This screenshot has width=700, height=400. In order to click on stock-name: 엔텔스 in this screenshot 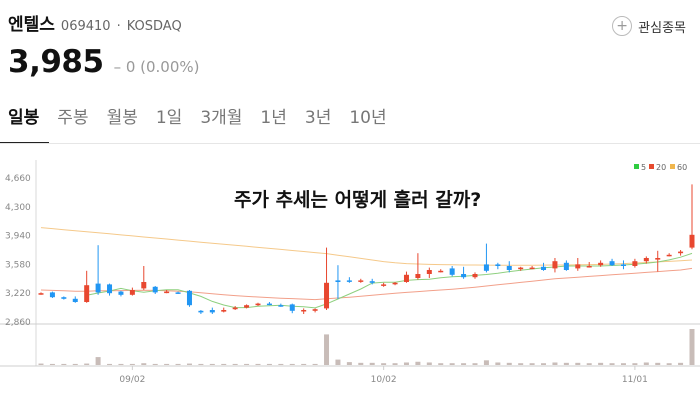, I will do `click(31, 25)`.